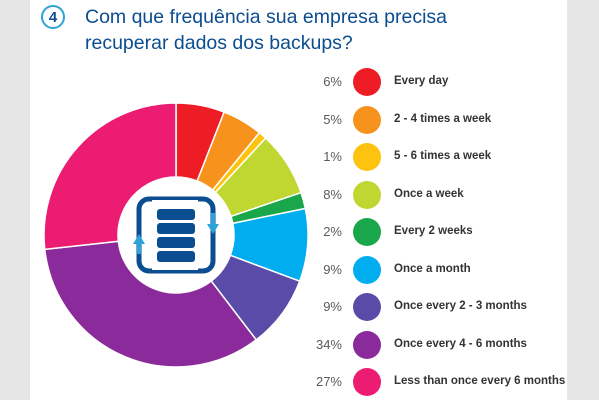 Image resolution: width=599 pixels, height=400 pixels. Describe the element at coordinates (332, 156) in the screenshot. I see `legend-value: 1%` at that location.